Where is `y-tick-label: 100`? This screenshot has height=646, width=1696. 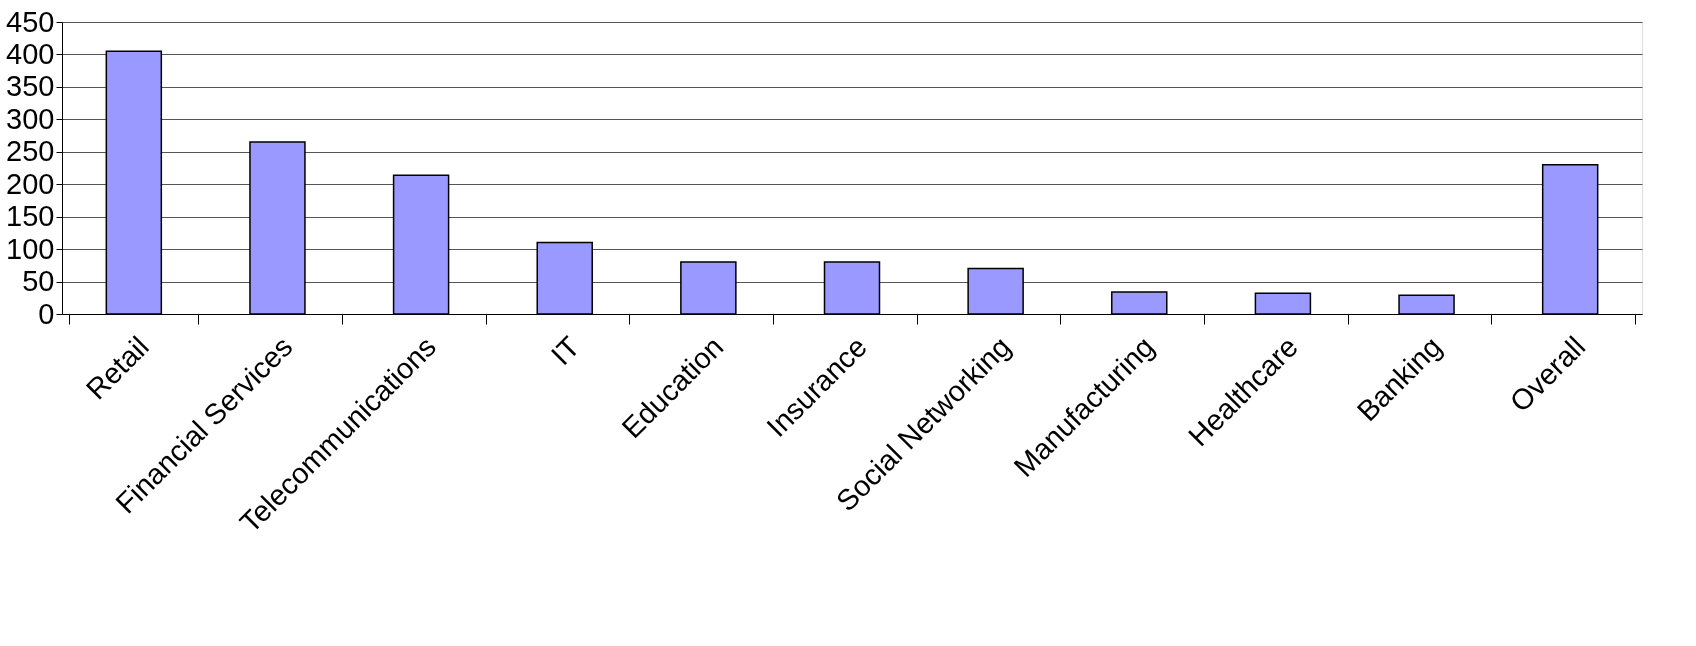
y-tick-label: 100 is located at coordinates (30, 248).